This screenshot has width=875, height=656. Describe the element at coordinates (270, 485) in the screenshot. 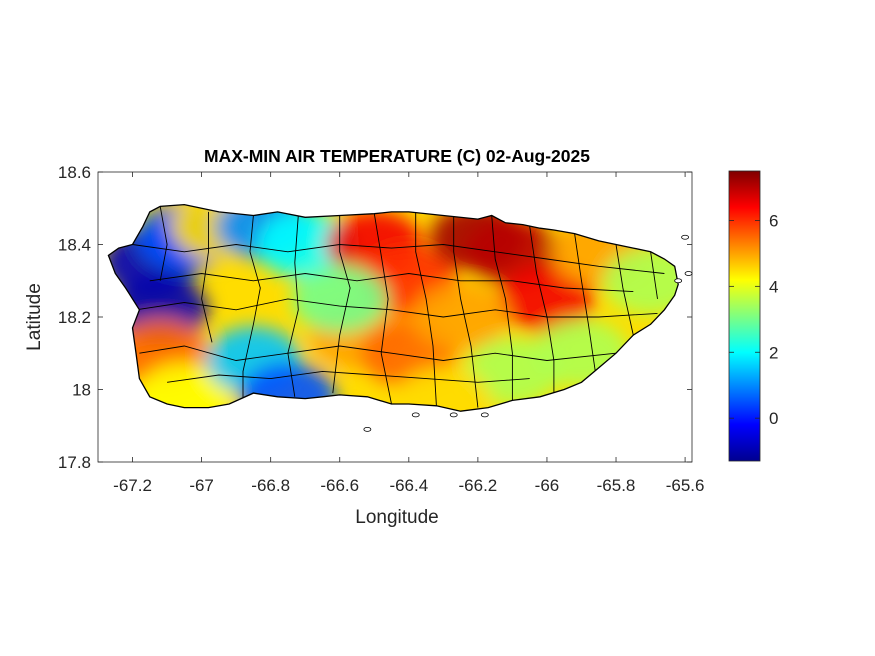

I see `x-tick-label: -66.8` at that location.